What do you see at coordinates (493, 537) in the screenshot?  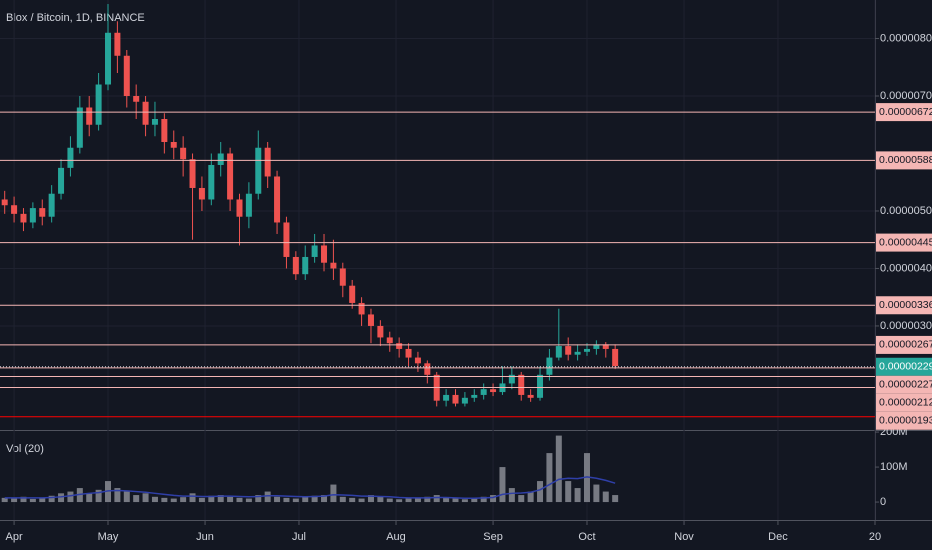 I see `x-tick-label: Sep` at bounding box center [493, 537].